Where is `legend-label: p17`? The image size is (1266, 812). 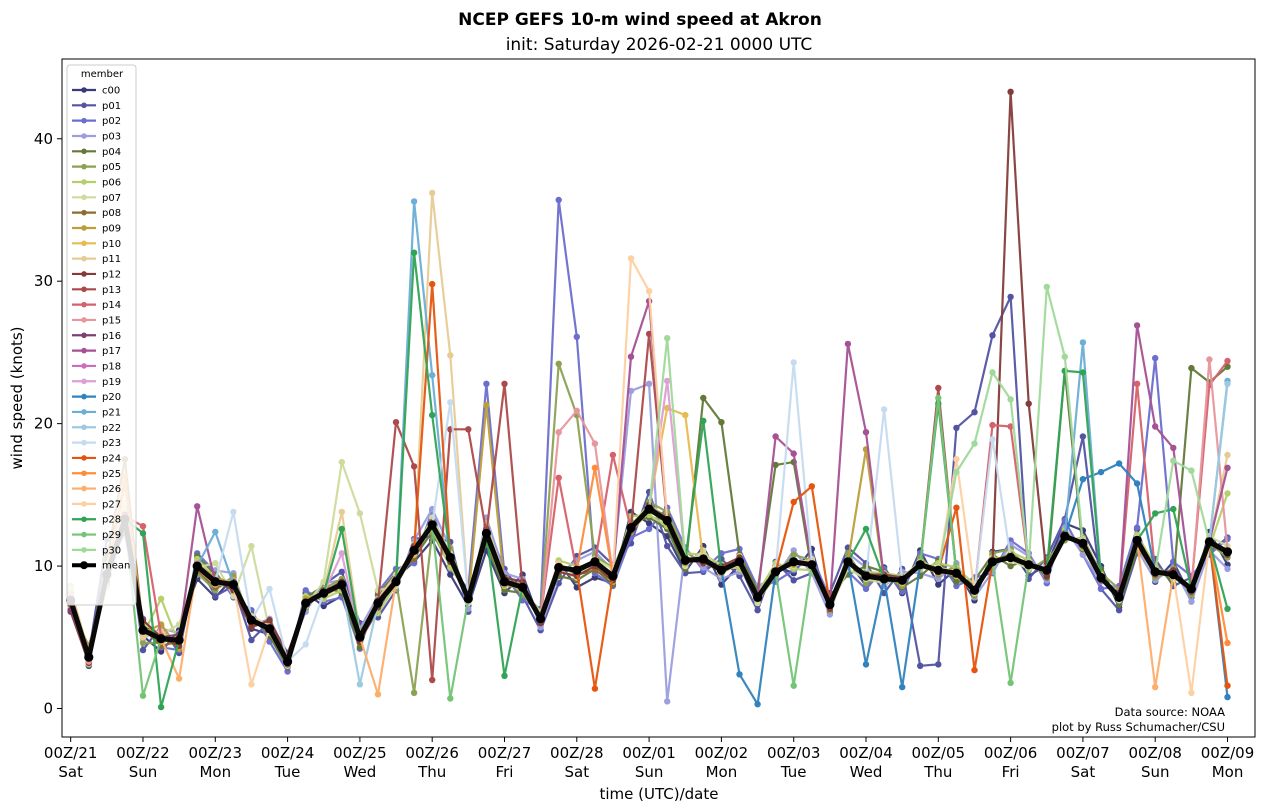
legend-label: p17 is located at coordinates (111, 351).